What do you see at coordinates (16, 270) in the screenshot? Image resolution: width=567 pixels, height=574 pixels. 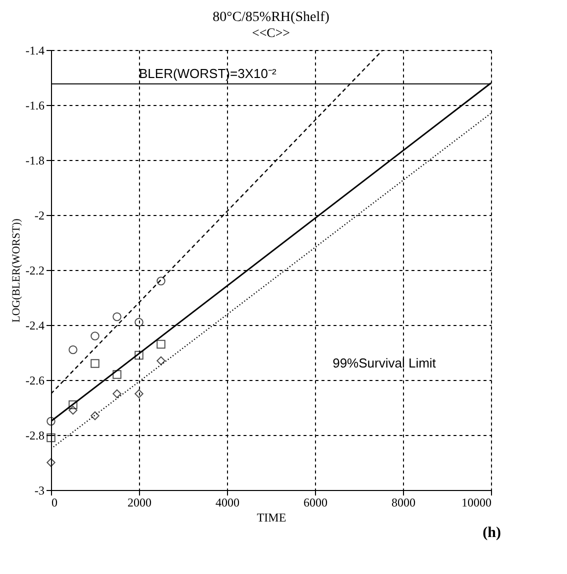 I see `y-axis-title: LOG(BLER(WORST))` at bounding box center [16, 270].